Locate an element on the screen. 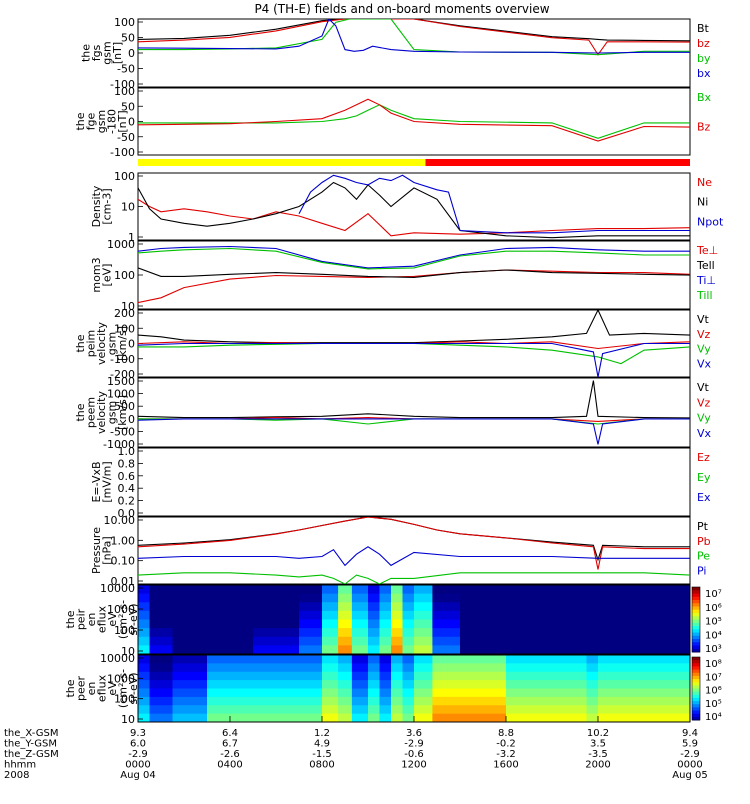 The width and height of the screenshot is (750, 804). colorbar-frame is located at coordinates (696, 619).